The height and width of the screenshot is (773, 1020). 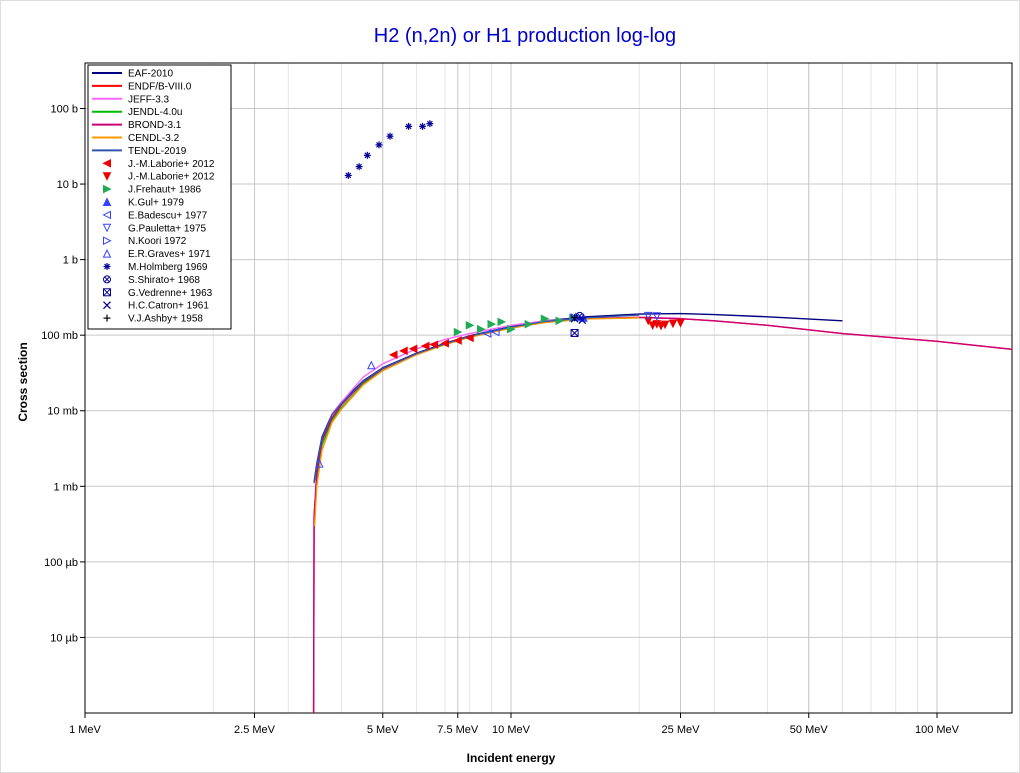 I want to click on legend-label-4: BROND-3.1, so click(x=155, y=125).